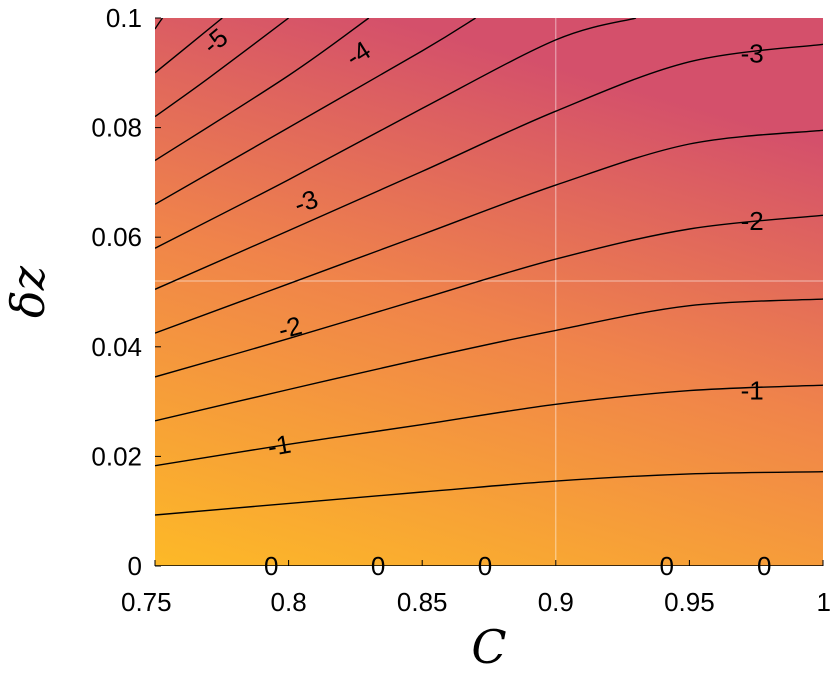 This screenshot has width=830, height=673. Describe the element at coordinates (289, 602) in the screenshot. I see `x-tick-label: 0.8` at that location.